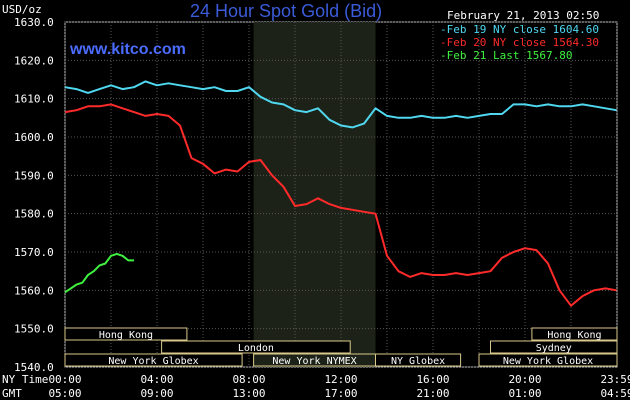 The height and width of the screenshot is (400, 630). What do you see at coordinates (340, 379) in the screenshot?
I see `x-tick-label: 12:00` at bounding box center [340, 379].